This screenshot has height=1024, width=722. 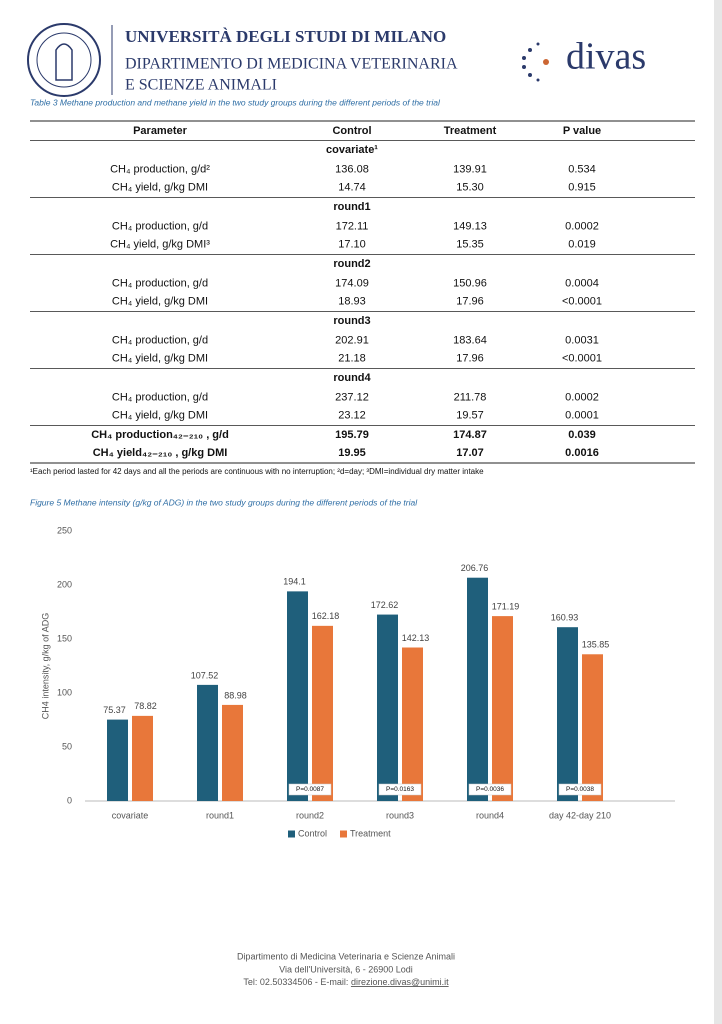 What do you see at coordinates (606, 57) in the screenshot?
I see `logo: divas` at bounding box center [606, 57].